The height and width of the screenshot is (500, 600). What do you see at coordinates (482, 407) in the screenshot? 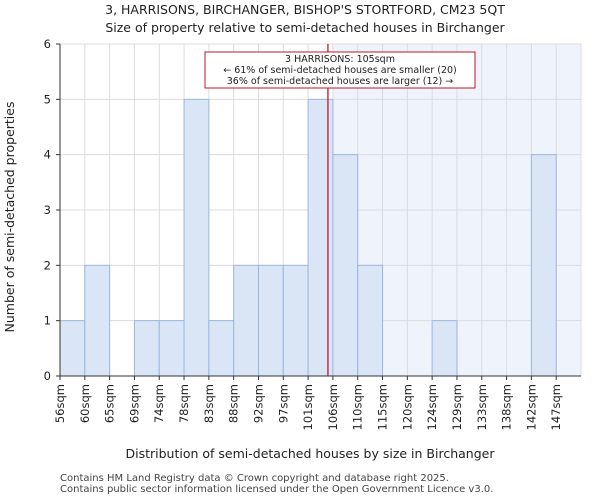
I see `x-tick-label: 133sqm` at bounding box center [482, 407].